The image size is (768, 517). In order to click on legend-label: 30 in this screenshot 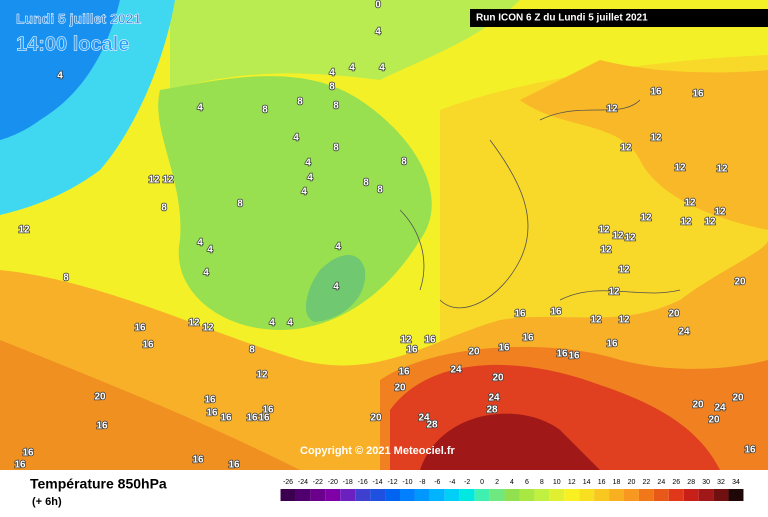, I will do `click(706, 482)`.